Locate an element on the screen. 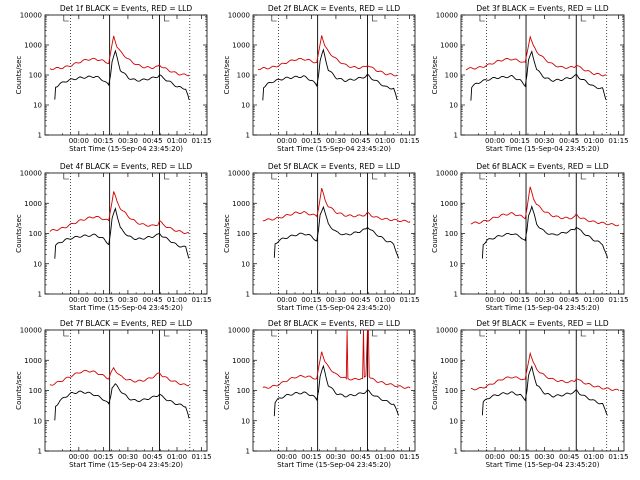  panel-title: Det 6f BLACK = Events, RED = LLD is located at coordinates (542, 166).